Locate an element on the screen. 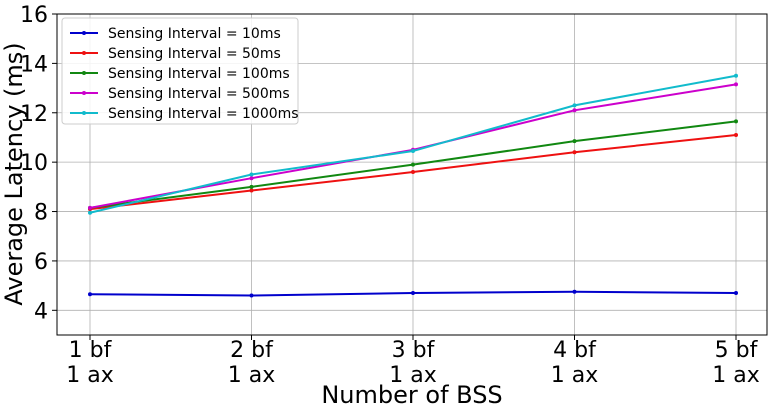 The width and height of the screenshot is (781, 407). x-axis-ticks: 1 bf1 ax2 bf1 ax3 bf1 ax4 bf1 ax5 bf1 ax is located at coordinates (413, 361).